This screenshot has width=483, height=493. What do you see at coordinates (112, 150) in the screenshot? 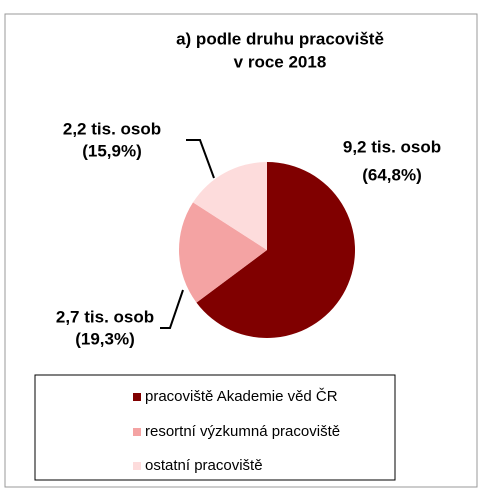
I see `data-label: (15,9%)` at bounding box center [112, 150].